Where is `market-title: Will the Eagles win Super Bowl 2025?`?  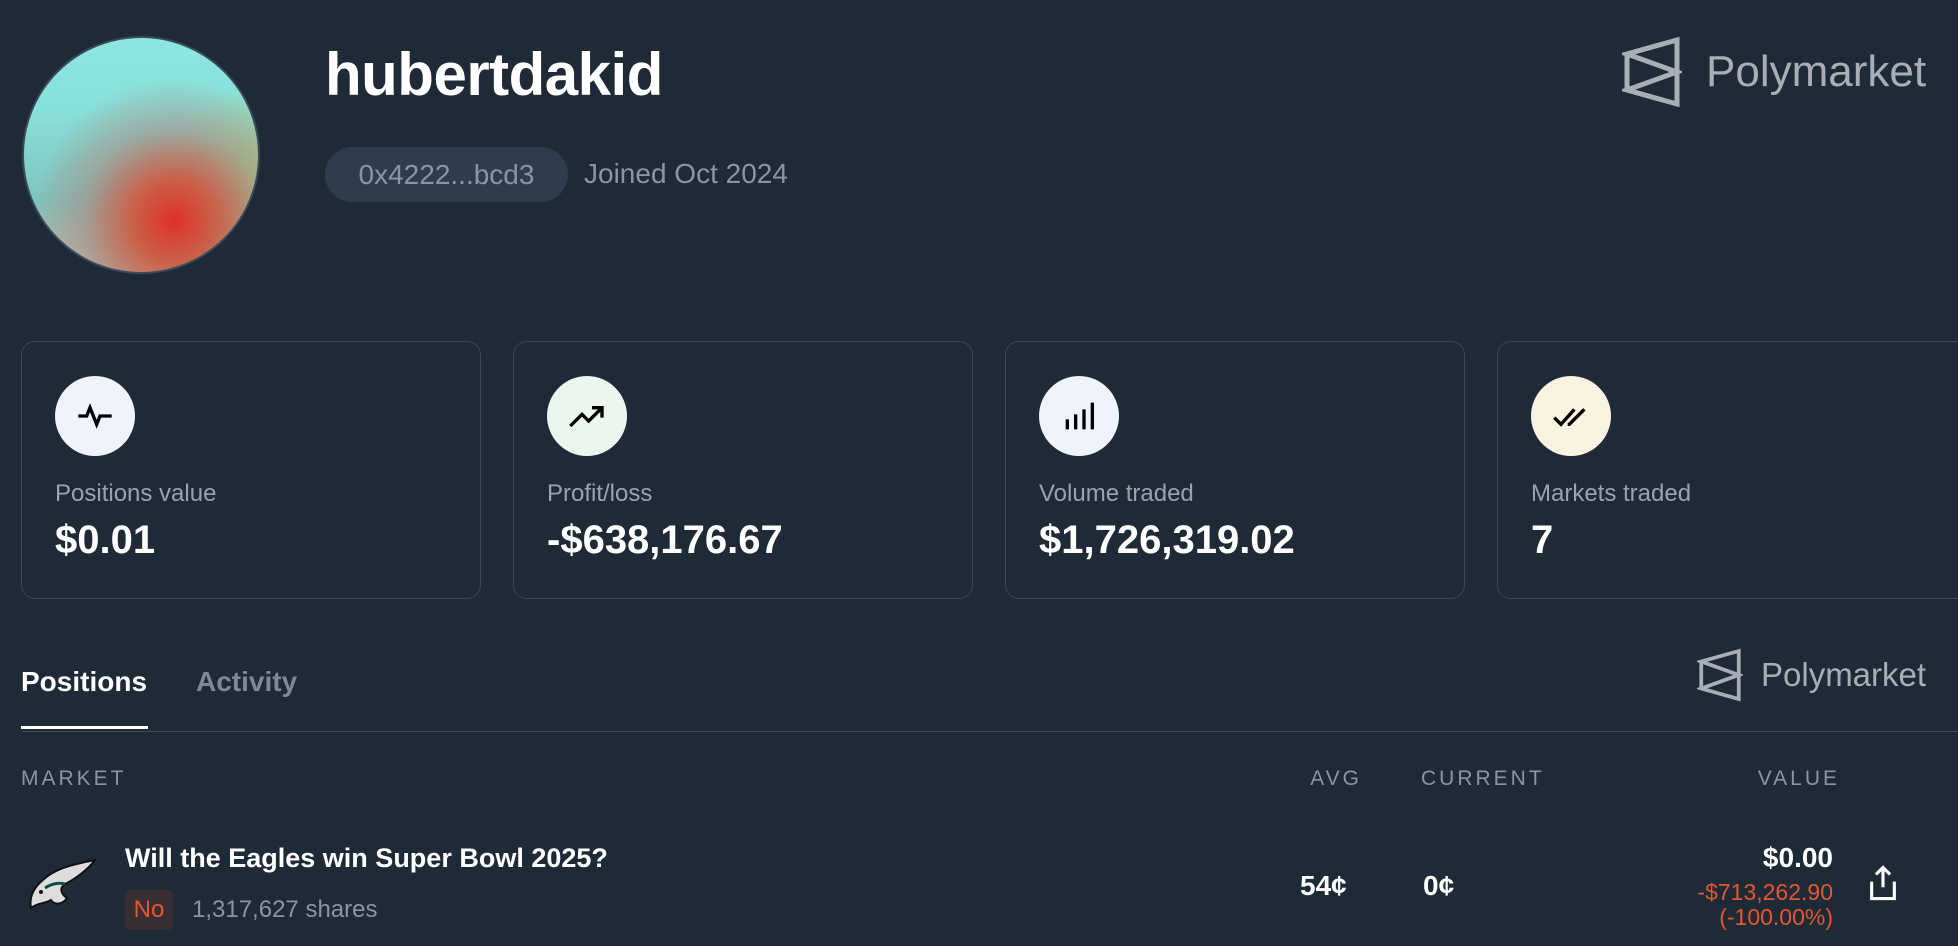 market-title: Will the Eagles win Super Bowl 2025? is located at coordinates (366, 858).